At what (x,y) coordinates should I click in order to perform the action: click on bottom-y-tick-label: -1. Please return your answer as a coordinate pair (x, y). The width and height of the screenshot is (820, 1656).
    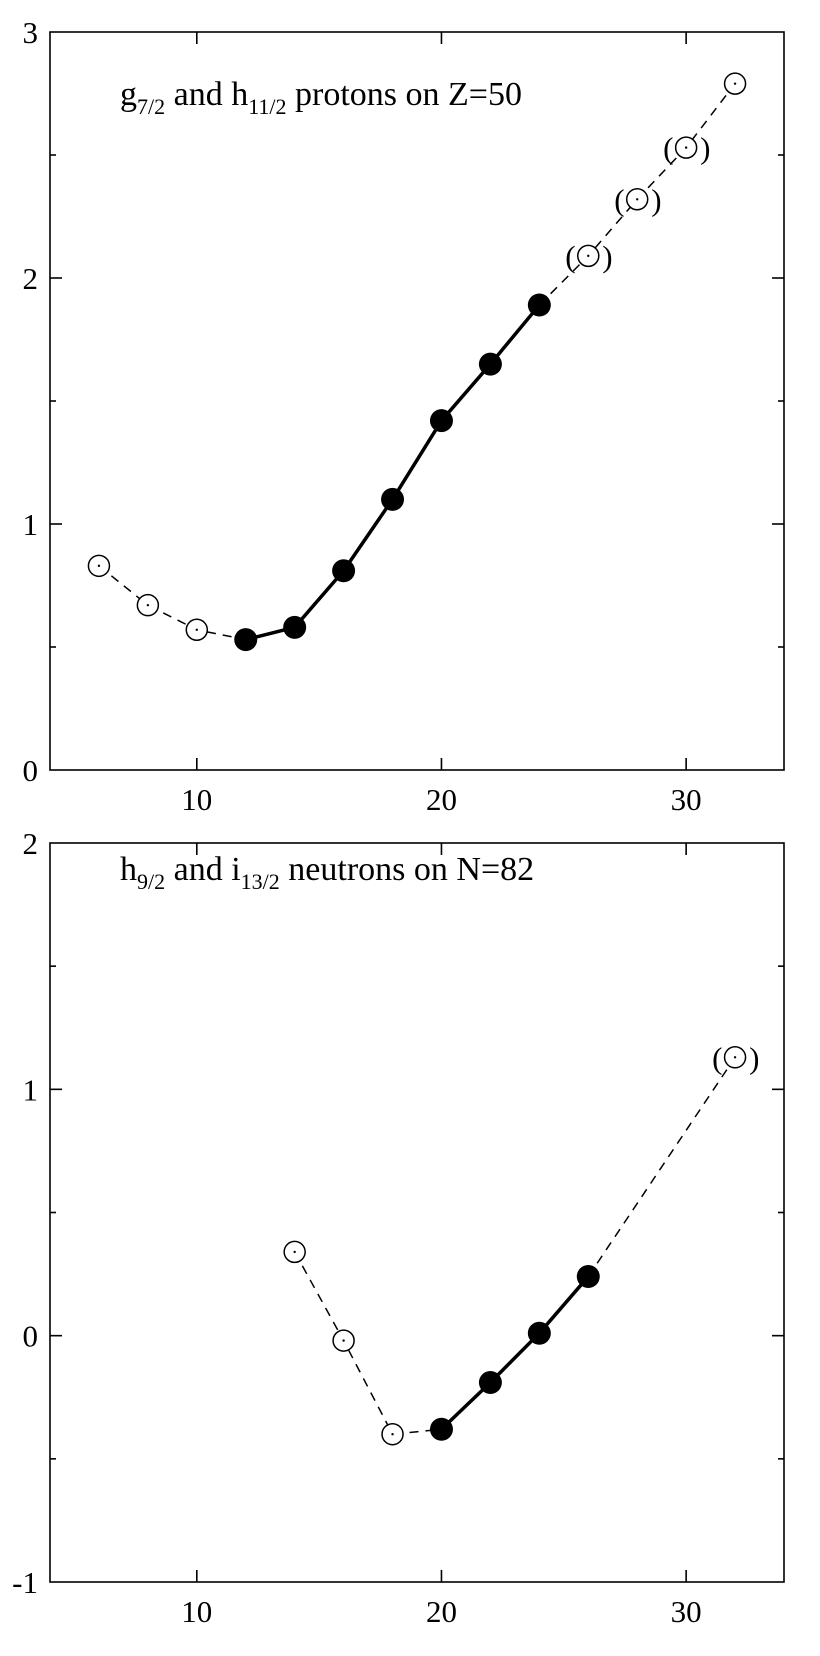
    Looking at the image, I should click on (25, 1582).